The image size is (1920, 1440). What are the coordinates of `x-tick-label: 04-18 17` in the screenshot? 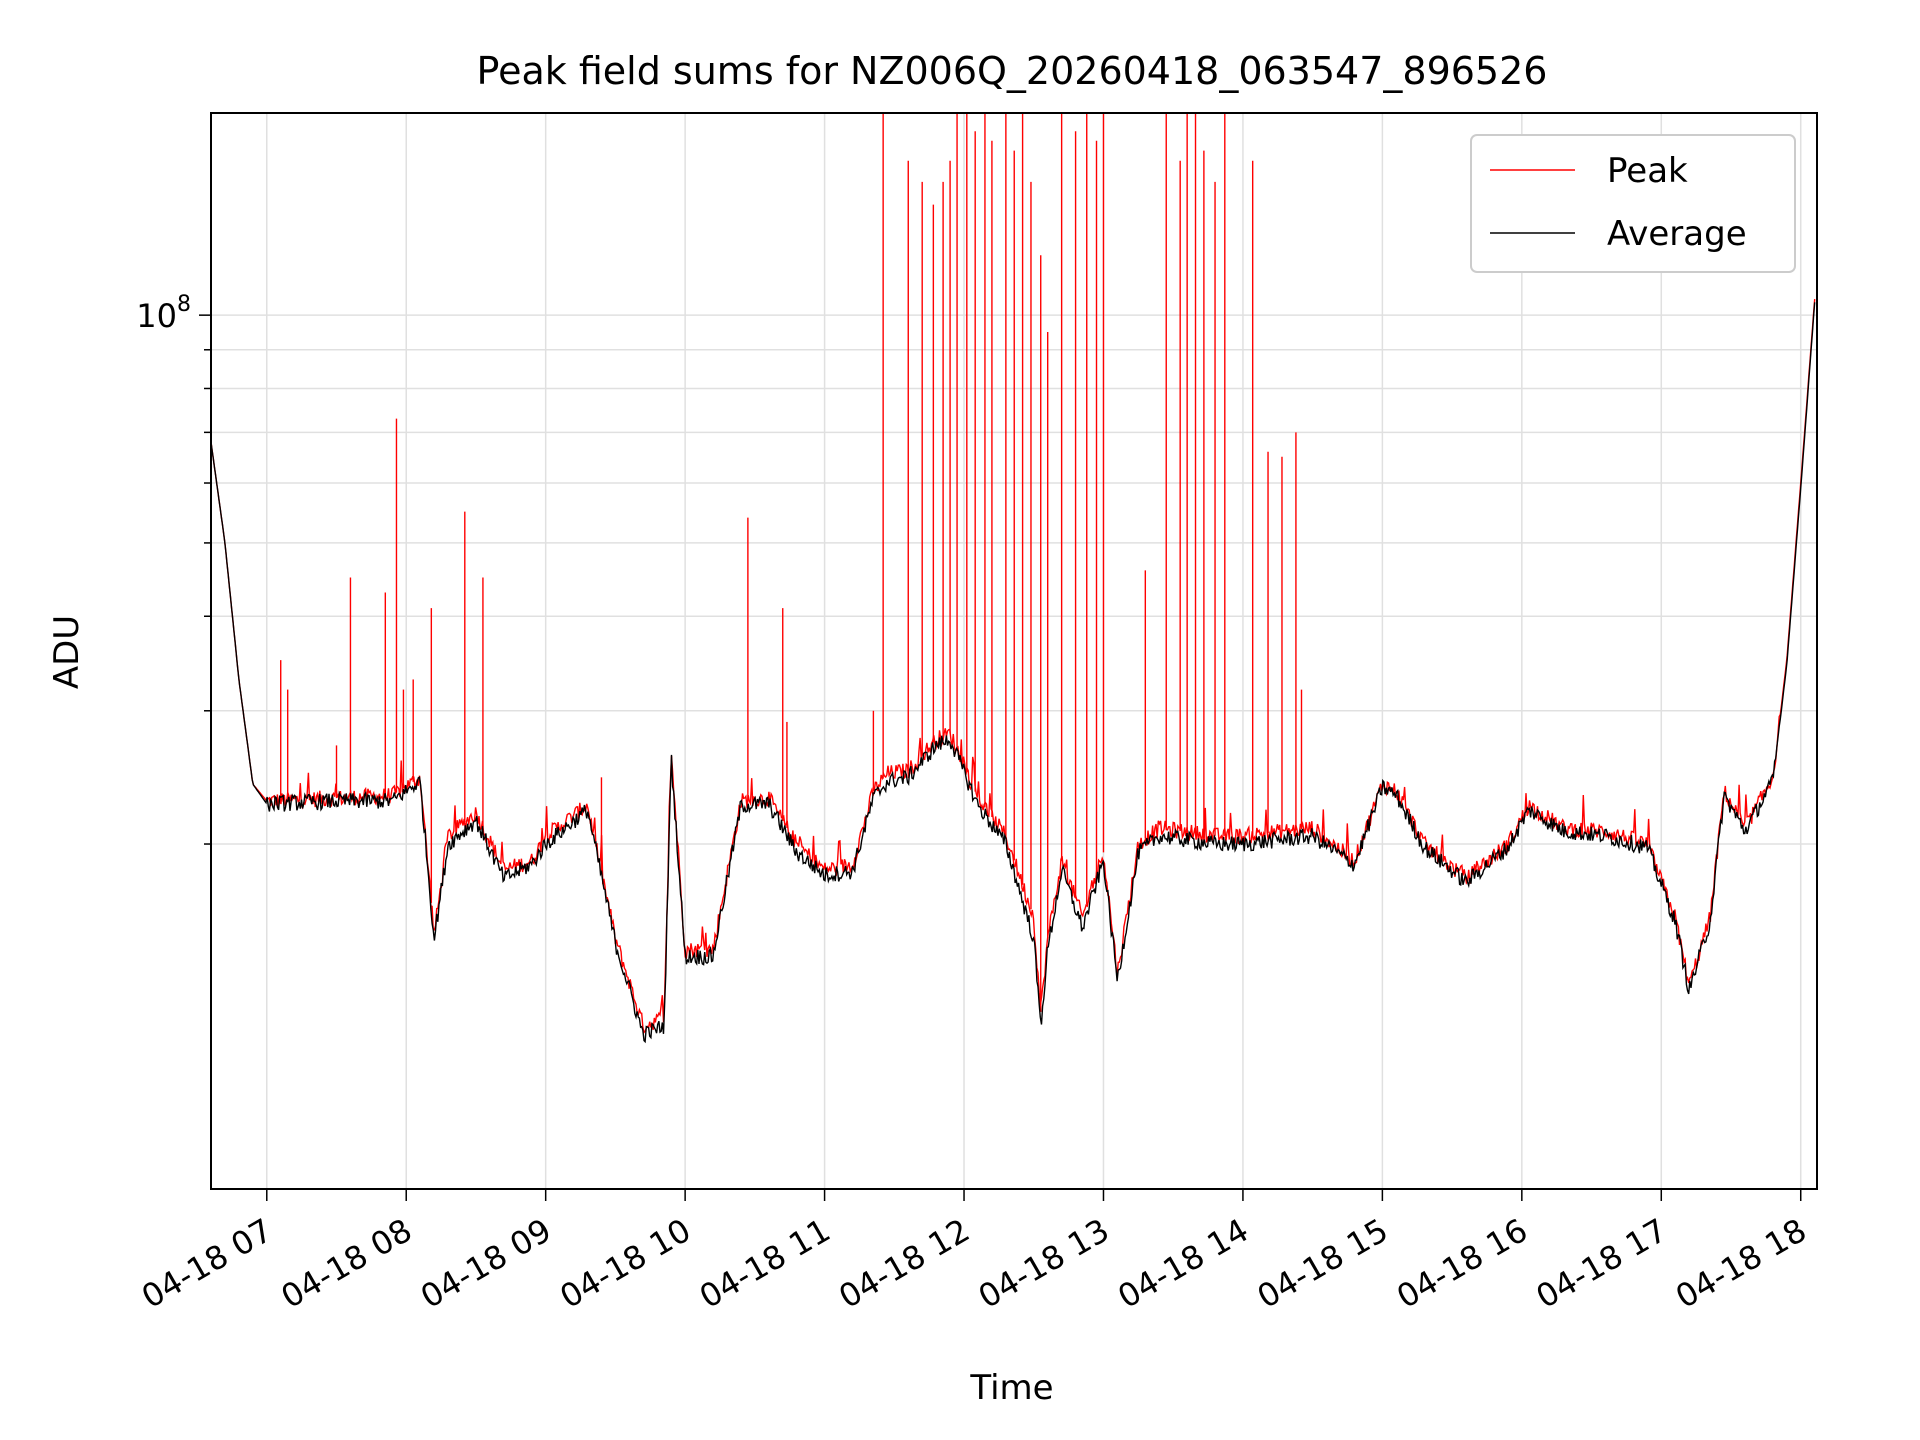 It's located at (1602, 1263).